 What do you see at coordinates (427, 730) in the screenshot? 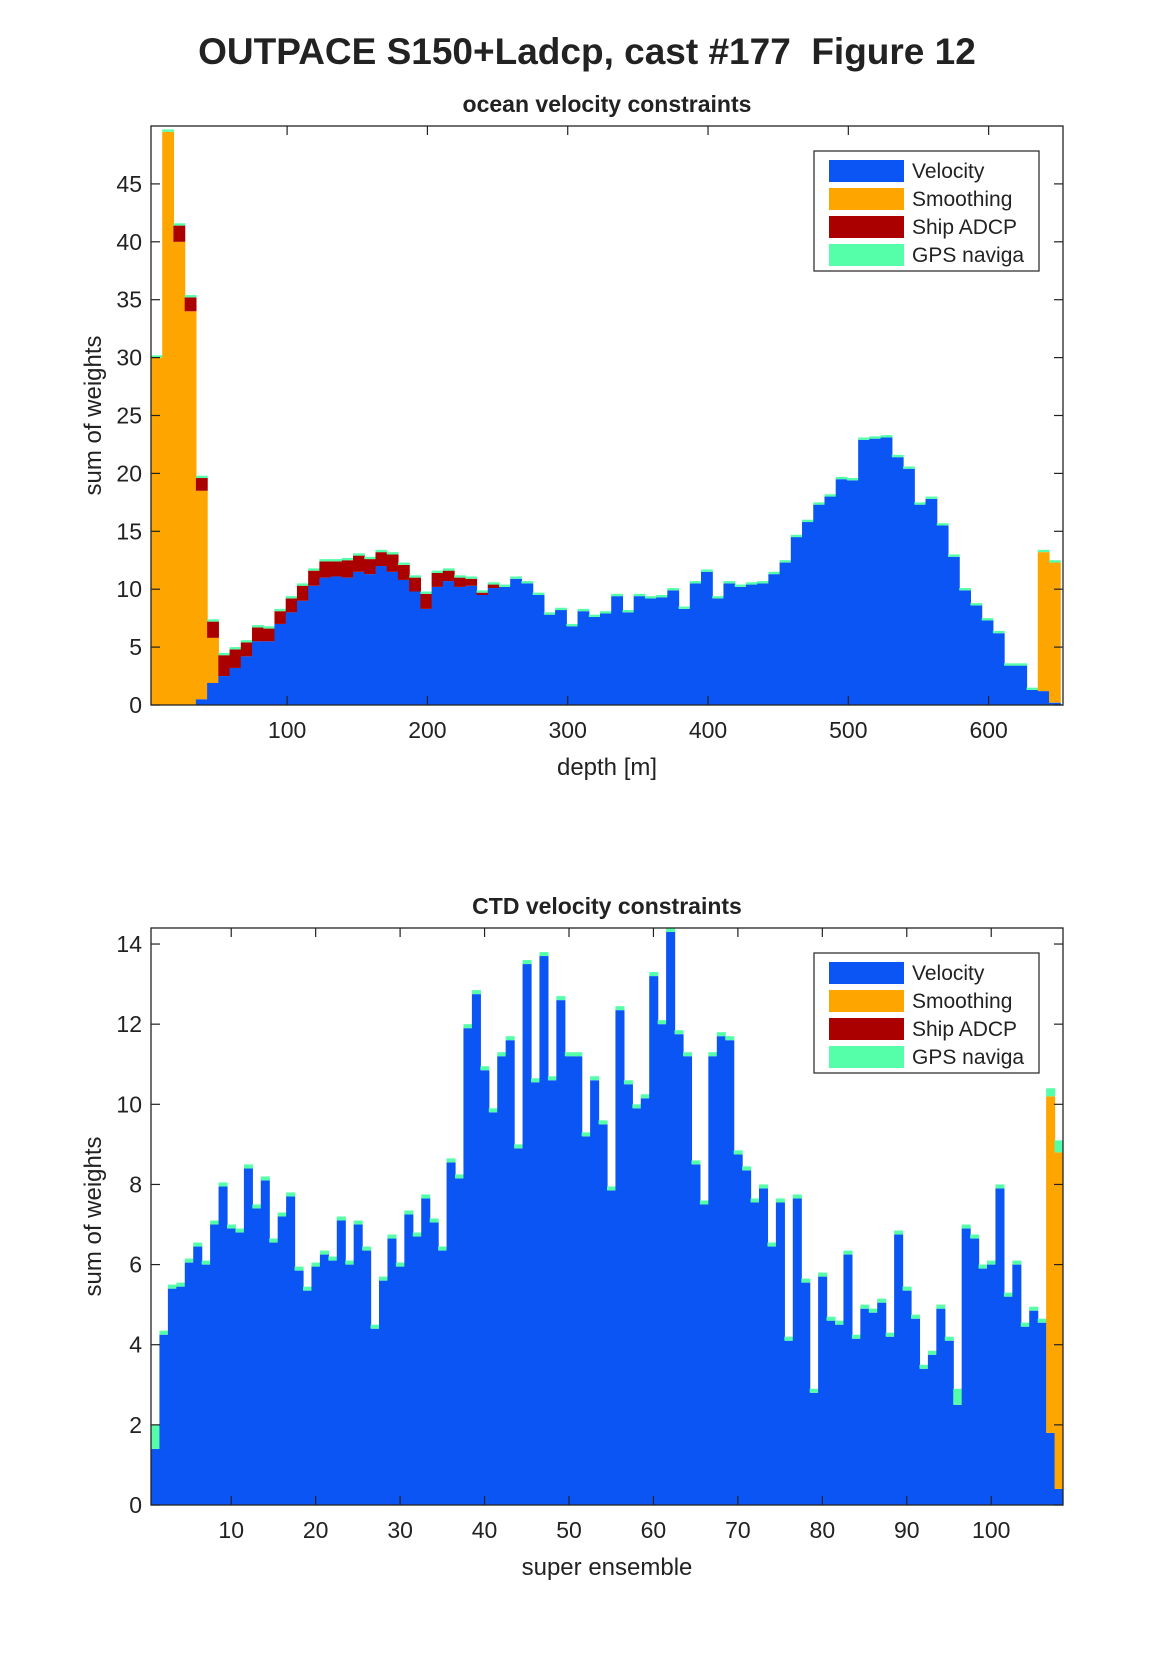
I see `x-tick-label: 200` at bounding box center [427, 730].